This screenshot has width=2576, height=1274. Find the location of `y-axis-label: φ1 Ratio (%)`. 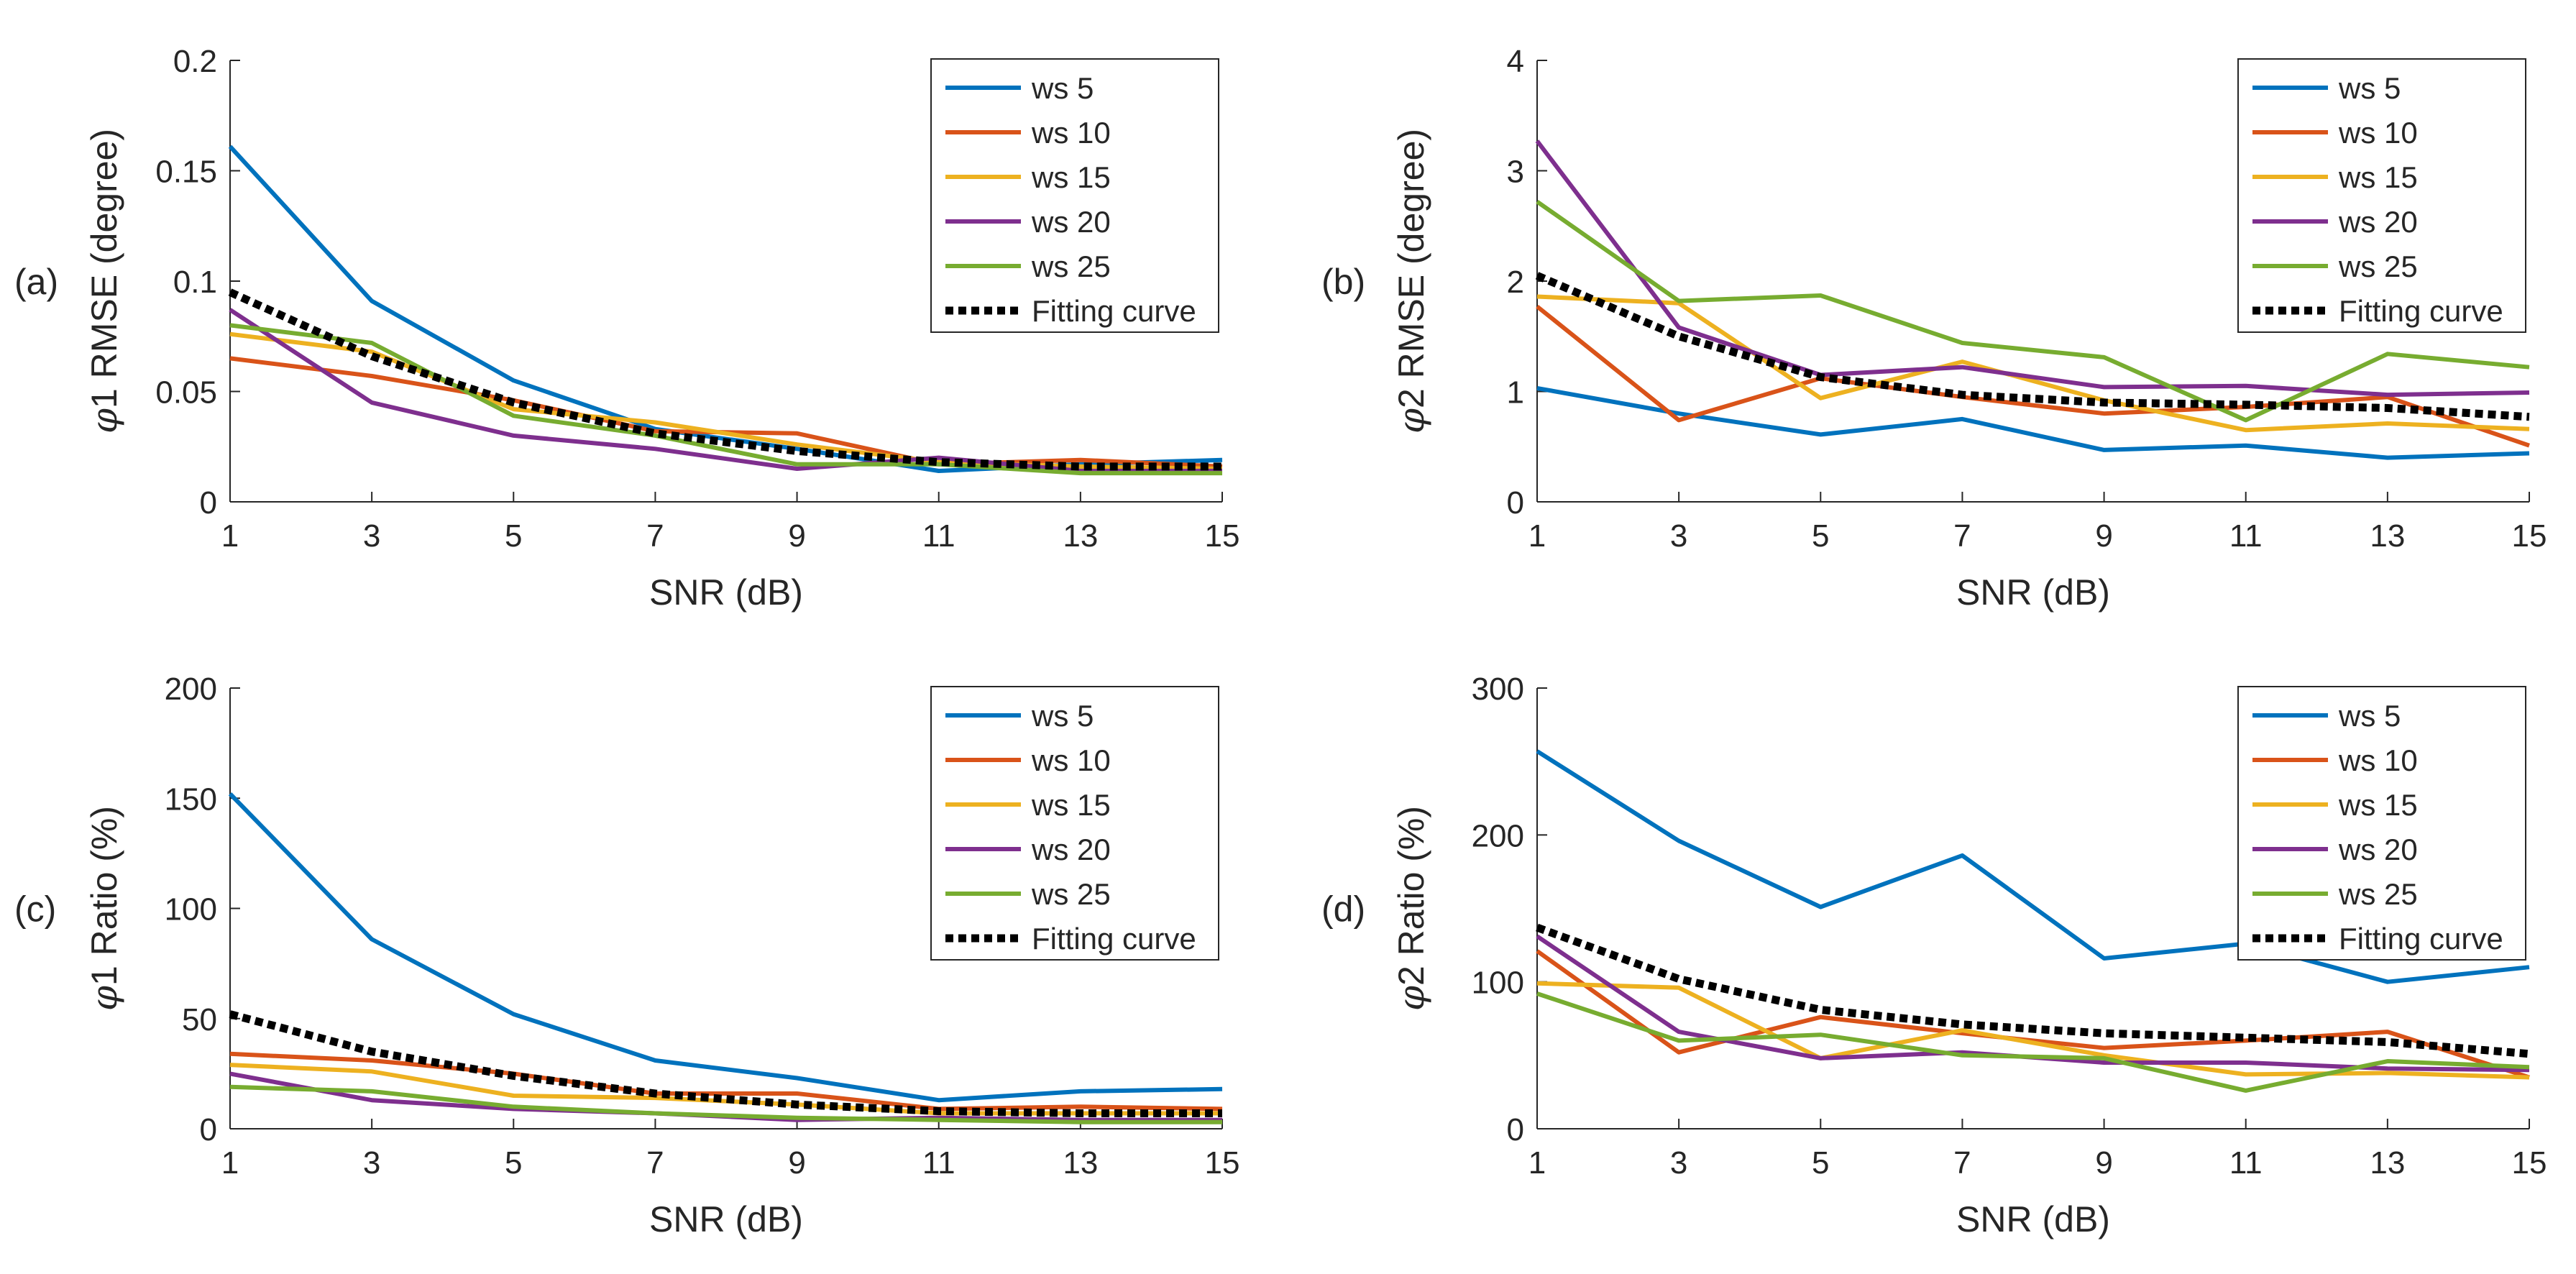

y-axis-label: φ1 Ratio (%) is located at coordinates (104, 908).